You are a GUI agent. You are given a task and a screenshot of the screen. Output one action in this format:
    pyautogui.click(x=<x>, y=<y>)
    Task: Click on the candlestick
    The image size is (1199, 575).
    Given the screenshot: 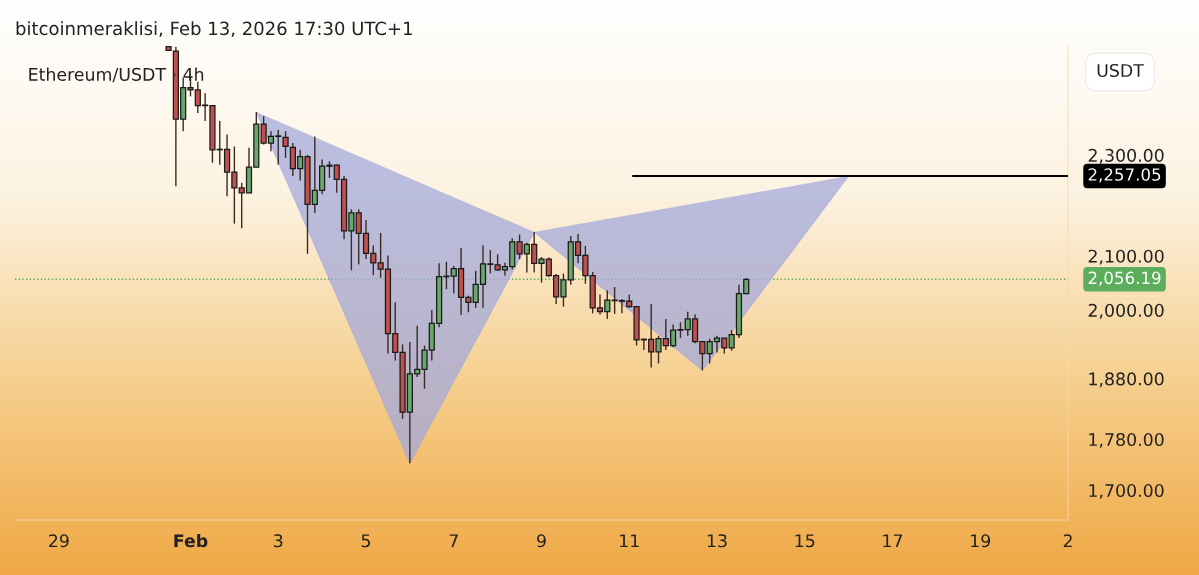 What is the action you would take?
    pyautogui.click(x=285, y=144)
    